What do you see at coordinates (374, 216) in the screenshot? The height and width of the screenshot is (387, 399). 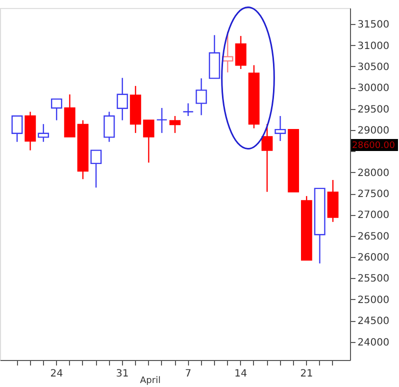 I see `y-tick-label: 27000` at bounding box center [374, 216].